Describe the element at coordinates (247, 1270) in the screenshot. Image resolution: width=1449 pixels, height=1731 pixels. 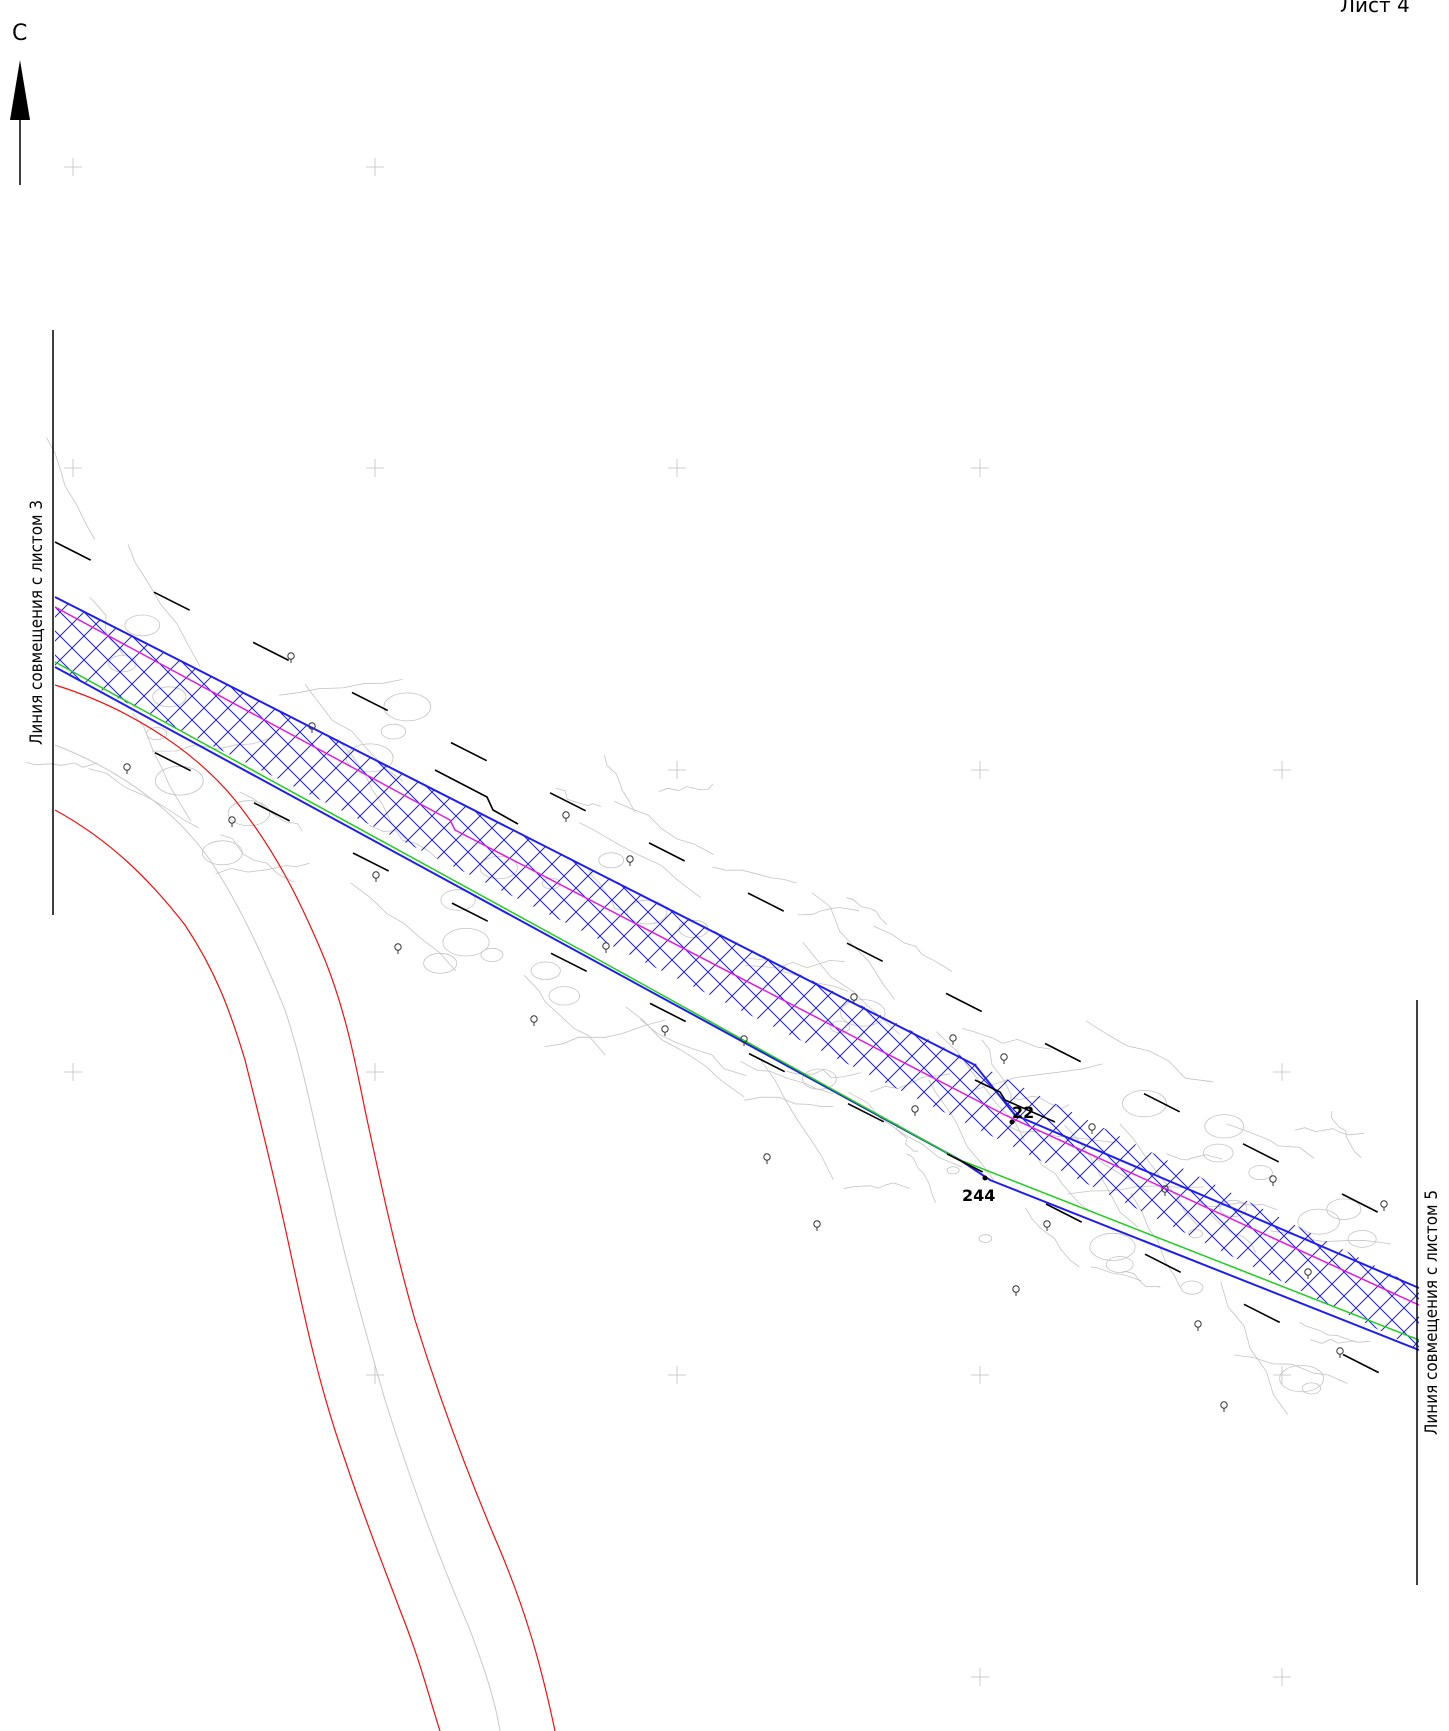
I see `river-bank-left` at that location.